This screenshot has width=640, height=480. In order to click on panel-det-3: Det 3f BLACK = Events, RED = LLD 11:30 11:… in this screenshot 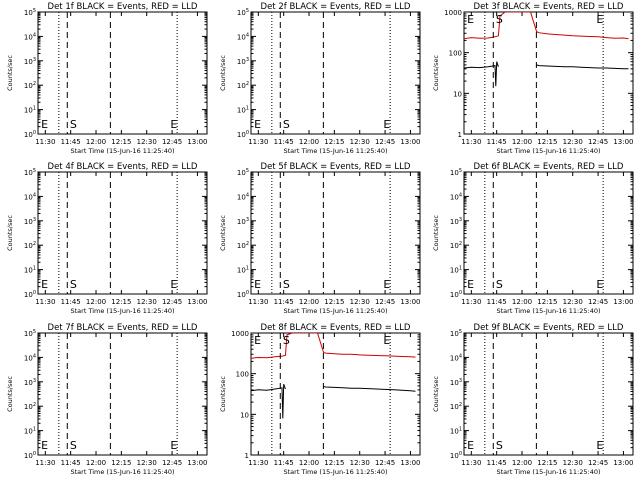, I will do `click(533, 78)`.